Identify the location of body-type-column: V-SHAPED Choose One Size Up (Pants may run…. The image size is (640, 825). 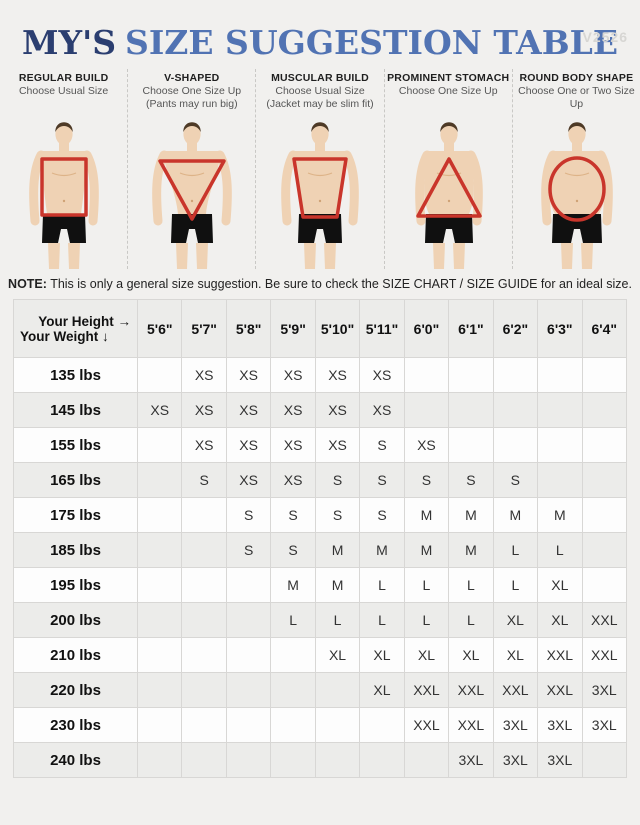
(192, 169).